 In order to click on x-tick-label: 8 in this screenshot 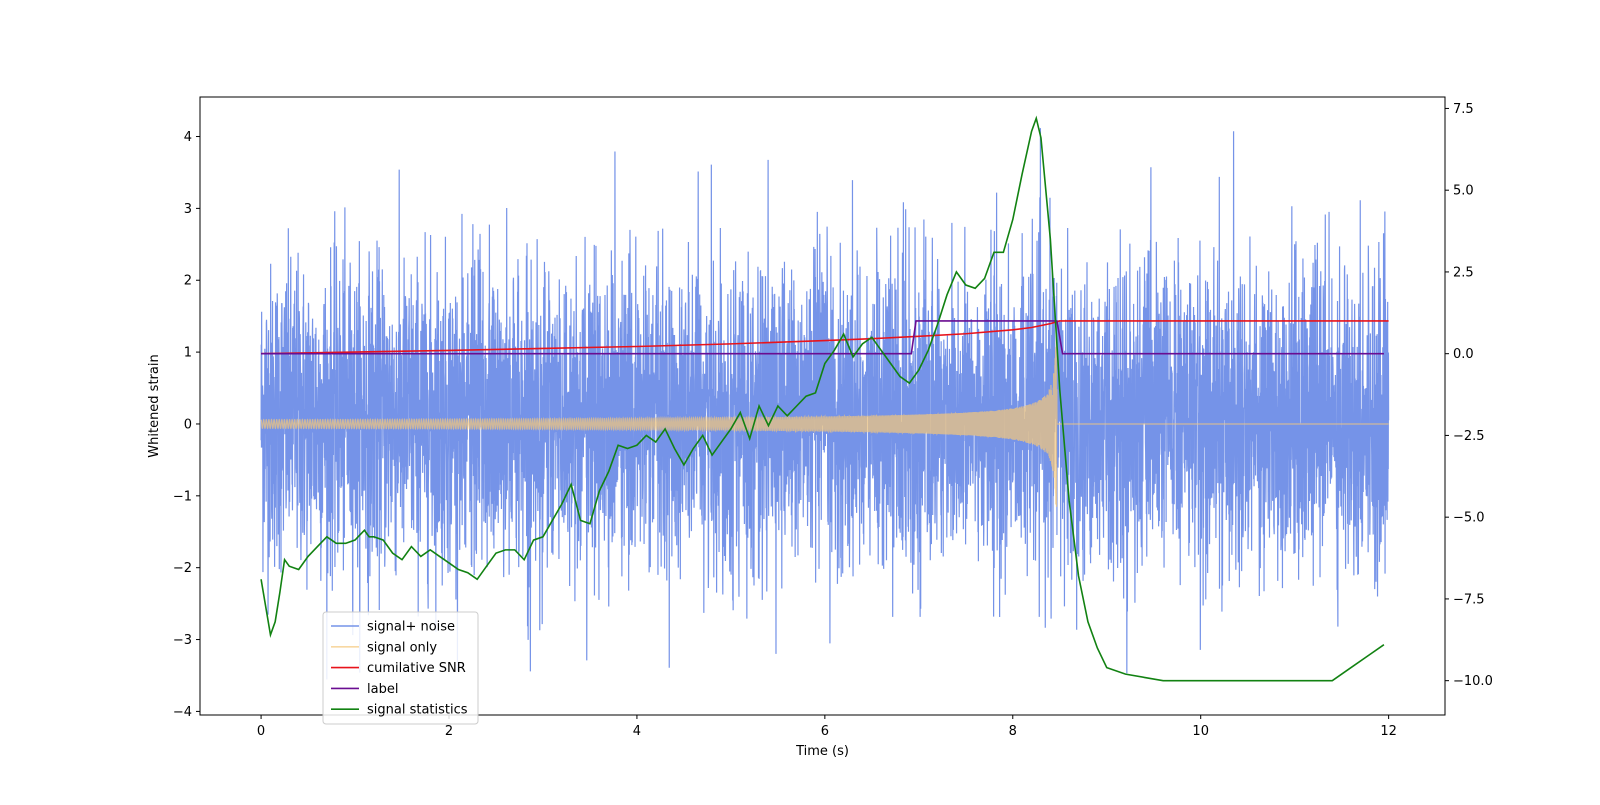, I will do `click(1013, 731)`.